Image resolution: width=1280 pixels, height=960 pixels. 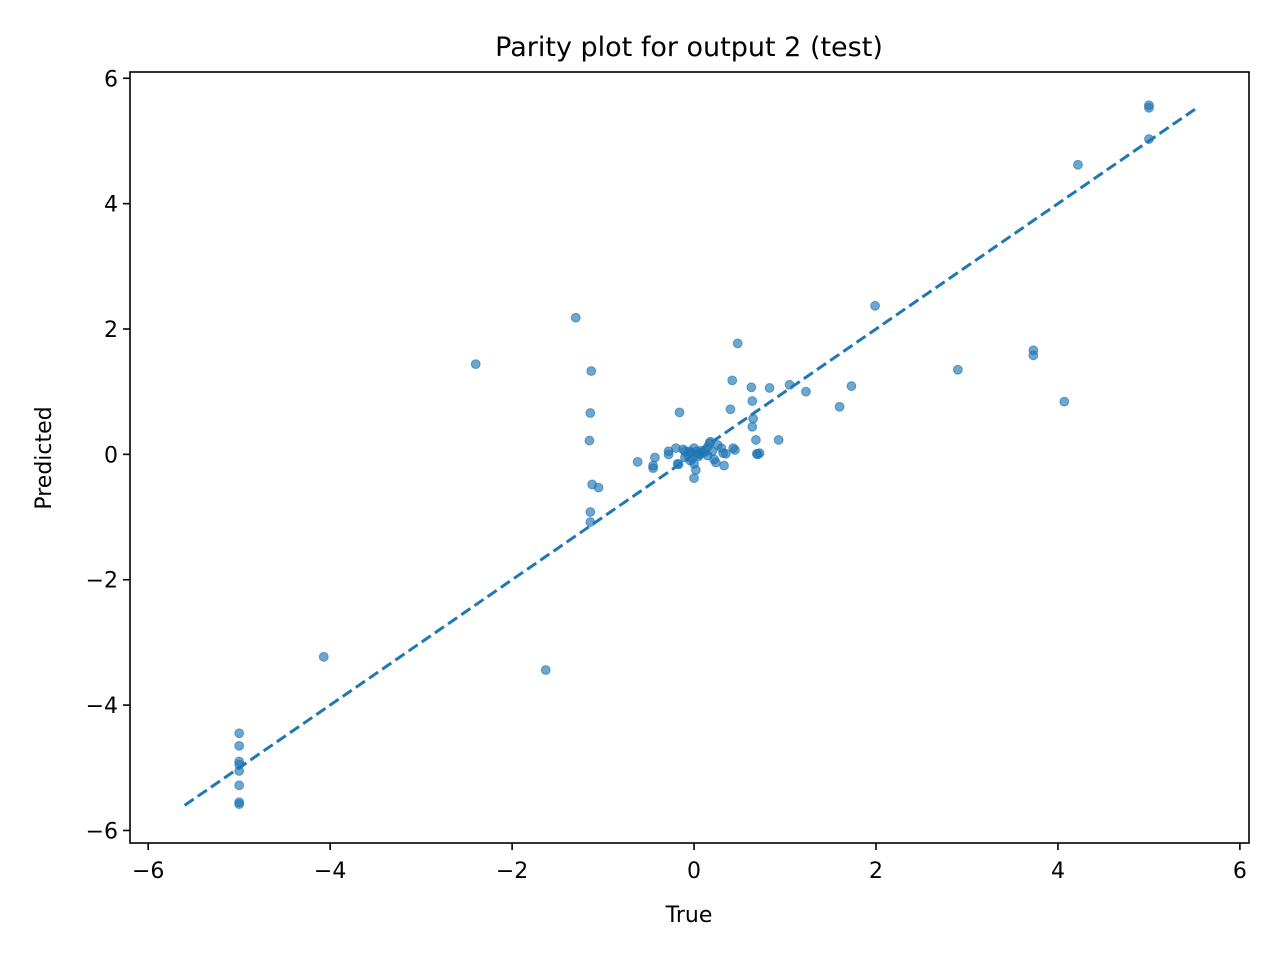 What do you see at coordinates (694, 871) in the screenshot?
I see `x-tick-label: 0` at bounding box center [694, 871].